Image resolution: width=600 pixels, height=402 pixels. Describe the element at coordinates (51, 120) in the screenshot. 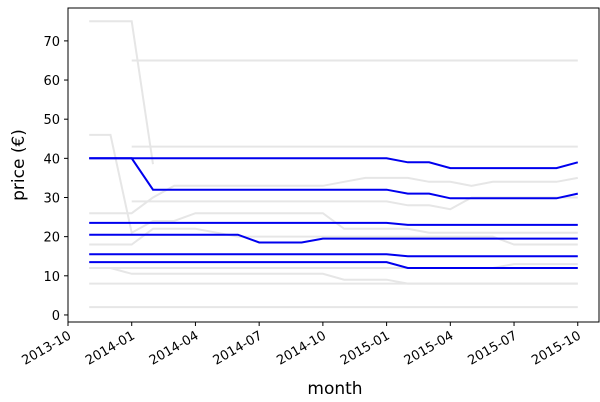

I see `y-tick-label: 50` at that location.